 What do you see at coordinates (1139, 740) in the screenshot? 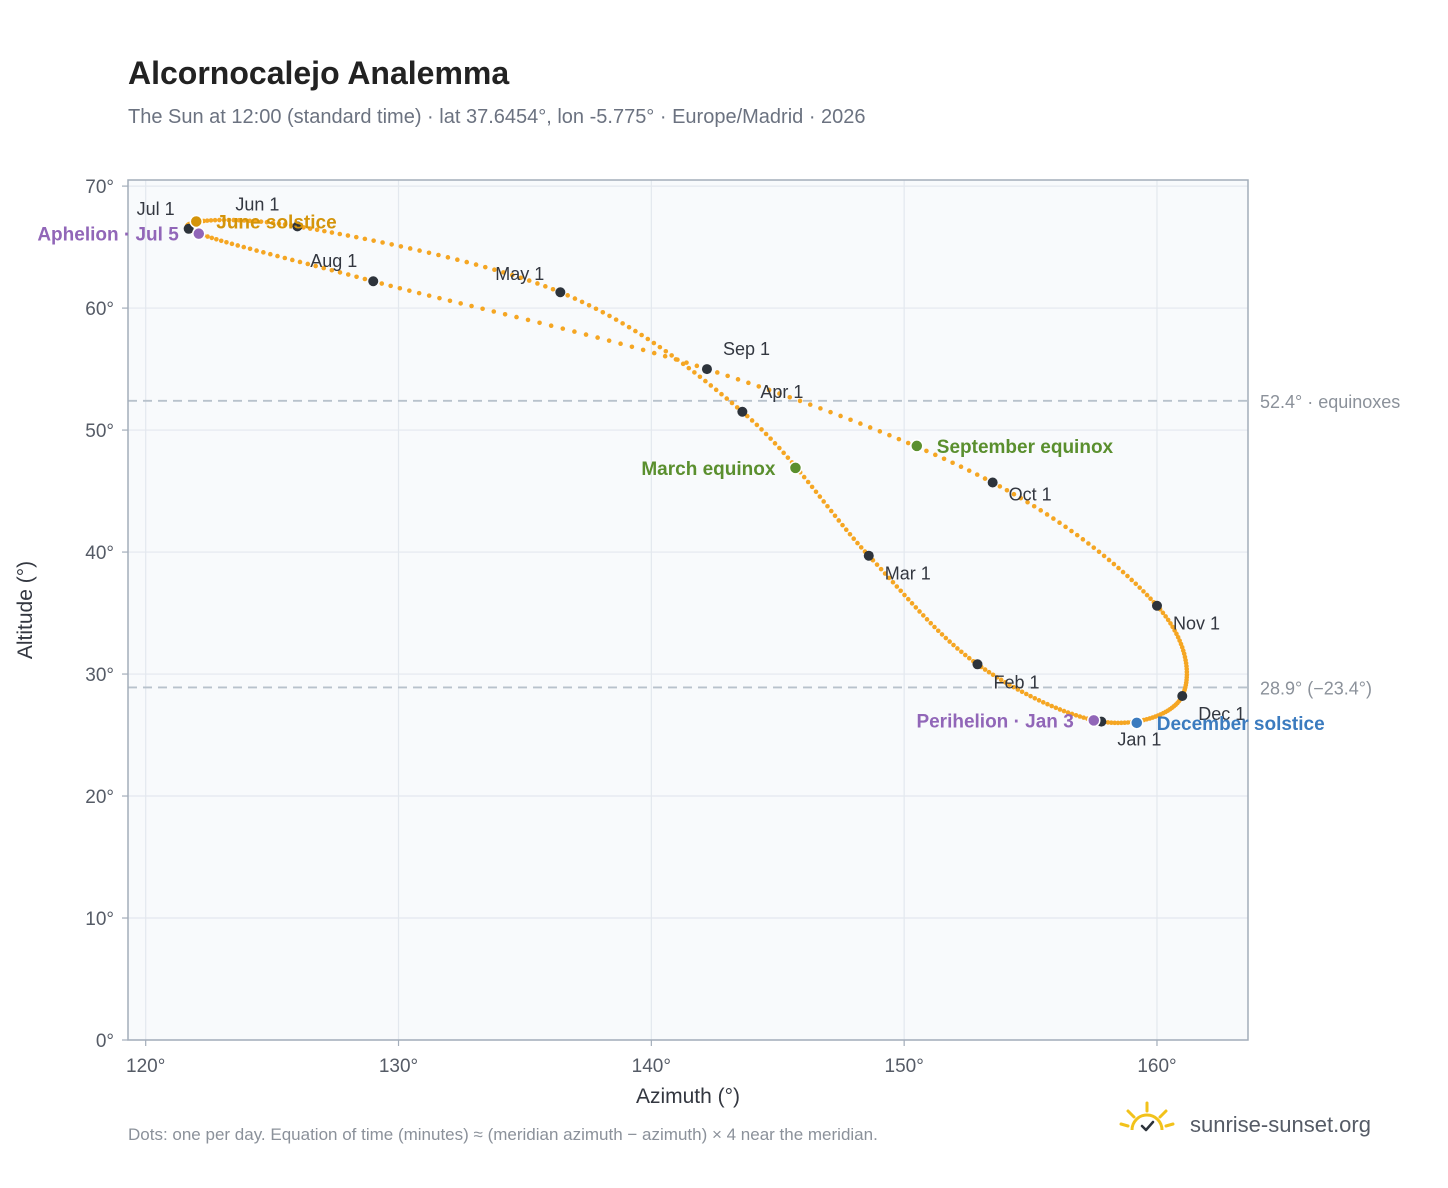
I see `month-label: Jan 1` at bounding box center [1139, 740].